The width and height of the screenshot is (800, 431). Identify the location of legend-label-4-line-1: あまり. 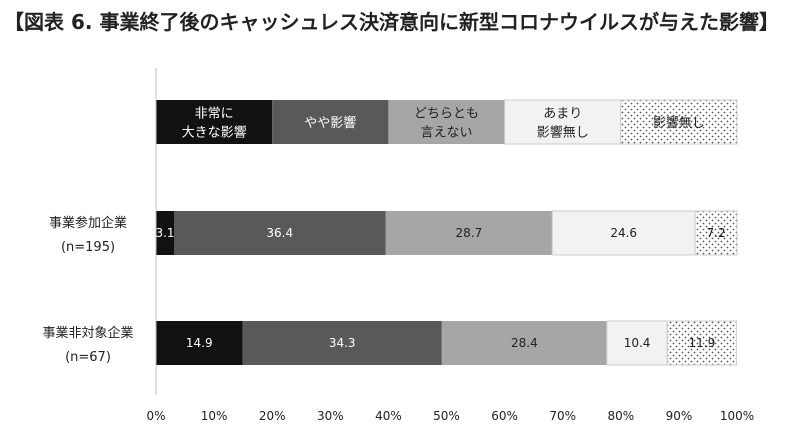
(562, 114).